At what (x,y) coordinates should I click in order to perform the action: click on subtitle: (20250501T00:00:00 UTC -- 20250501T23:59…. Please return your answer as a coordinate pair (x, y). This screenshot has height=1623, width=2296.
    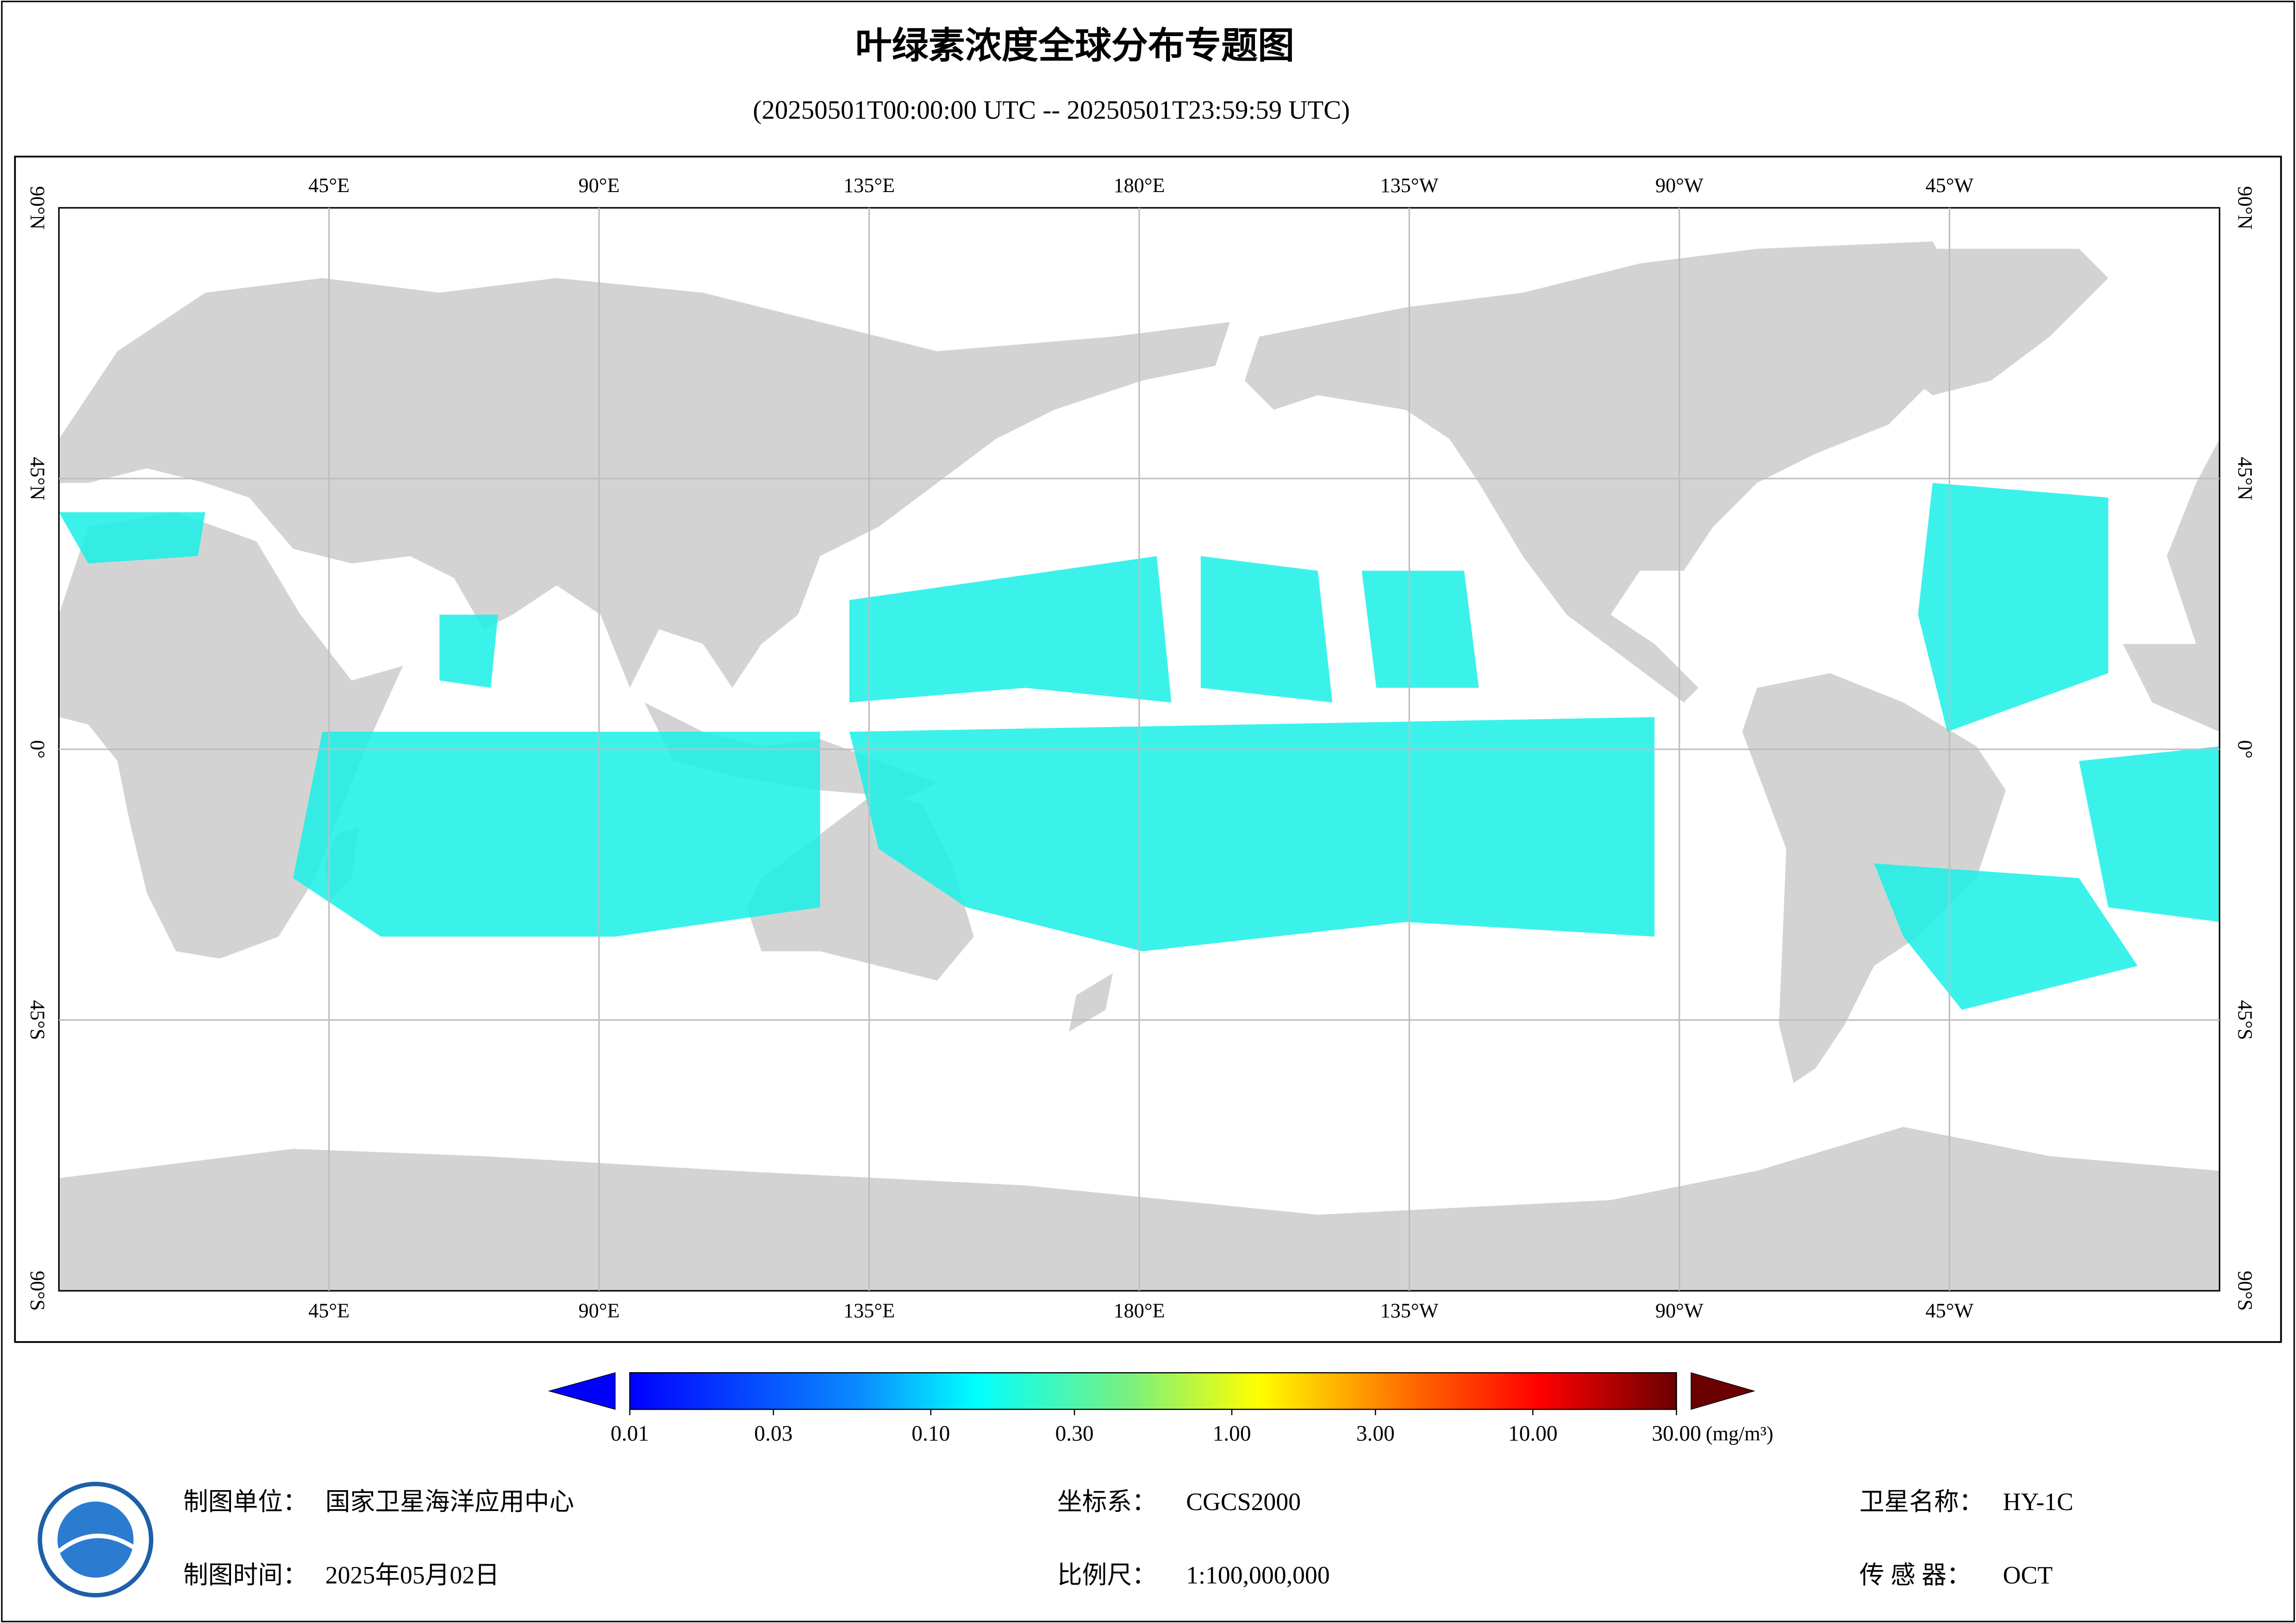
    Looking at the image, I should click on (1051, 110).